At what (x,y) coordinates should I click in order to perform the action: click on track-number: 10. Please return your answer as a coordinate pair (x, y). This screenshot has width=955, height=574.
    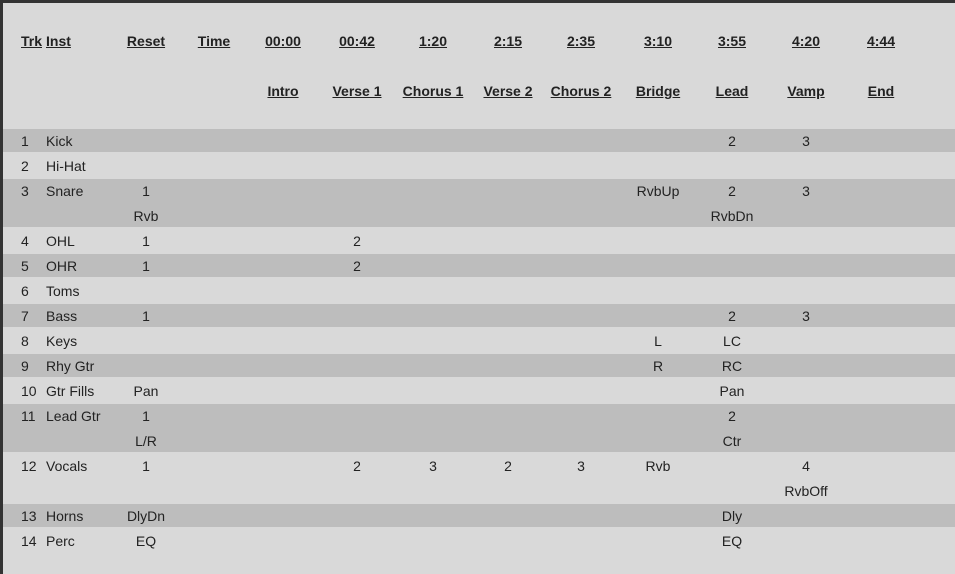
    Looking at the image, I should click on (29, 391).